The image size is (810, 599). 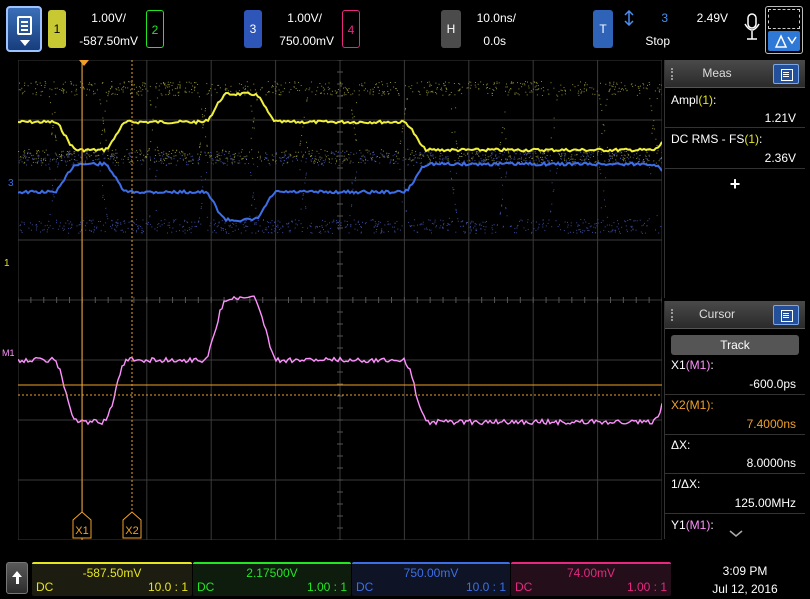 What do you see at coordinates (784, 30) in the screenshot?
I see `auto-scale-button` at bounding box center [784, 30].